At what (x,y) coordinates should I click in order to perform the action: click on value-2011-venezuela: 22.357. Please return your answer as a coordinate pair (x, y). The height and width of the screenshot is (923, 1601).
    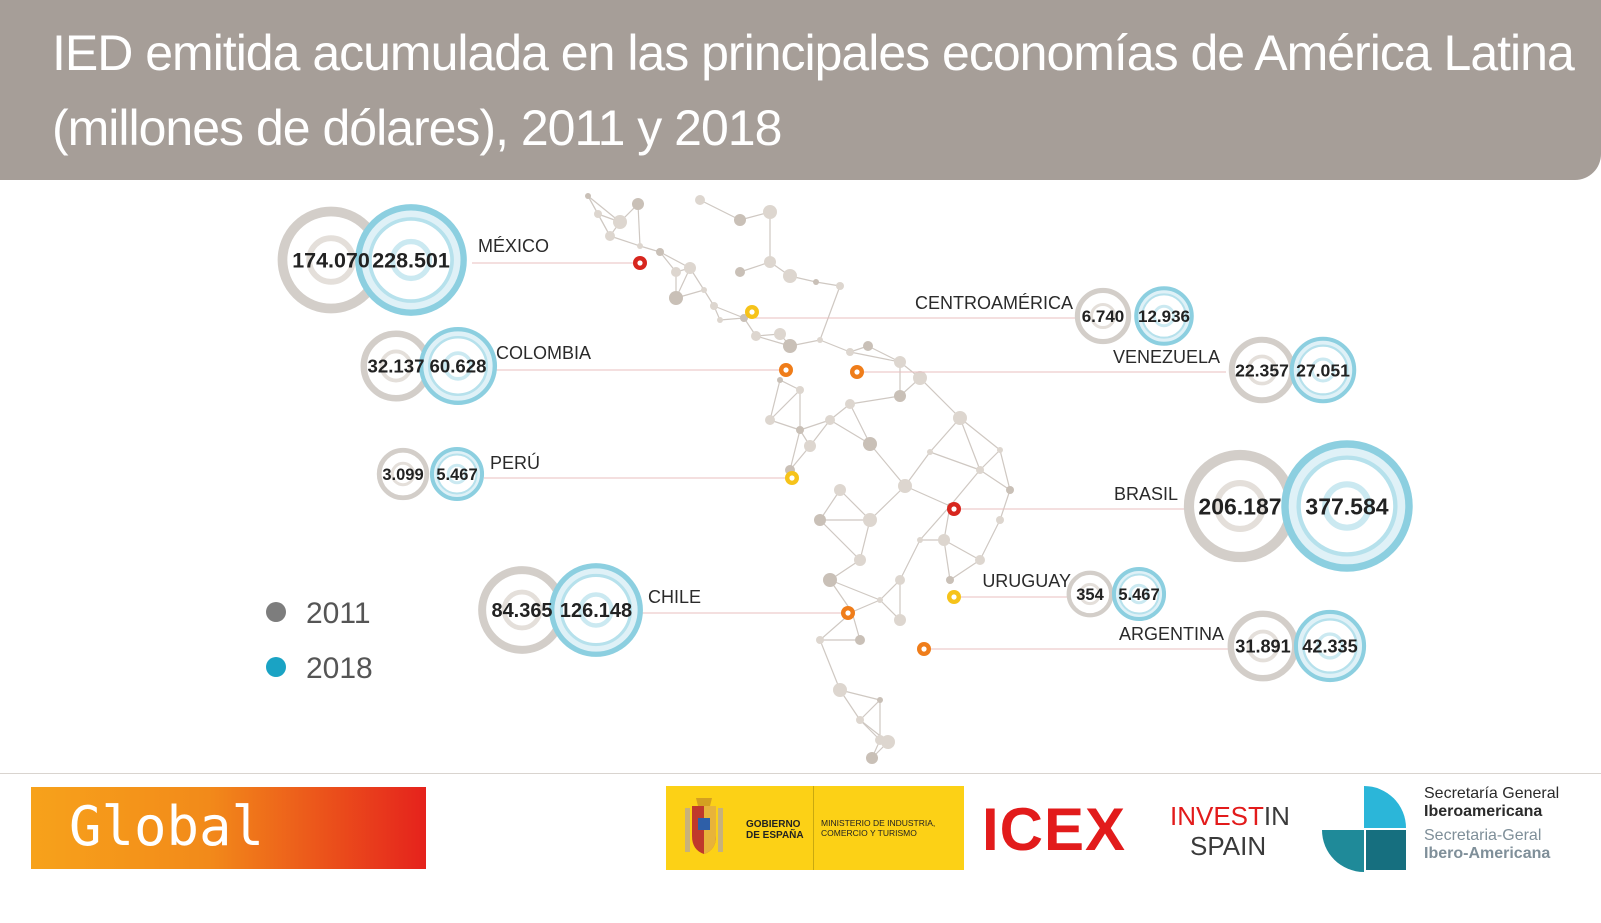
    Looking at the image, I should click on (1262, 370).